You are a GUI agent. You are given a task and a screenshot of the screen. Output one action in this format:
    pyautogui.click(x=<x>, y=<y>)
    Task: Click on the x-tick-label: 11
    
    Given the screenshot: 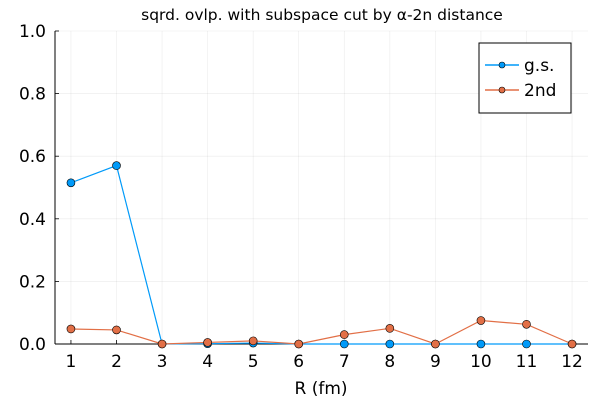 What is the action you would take?
    pyautogui.click(x=527, y=362)
    